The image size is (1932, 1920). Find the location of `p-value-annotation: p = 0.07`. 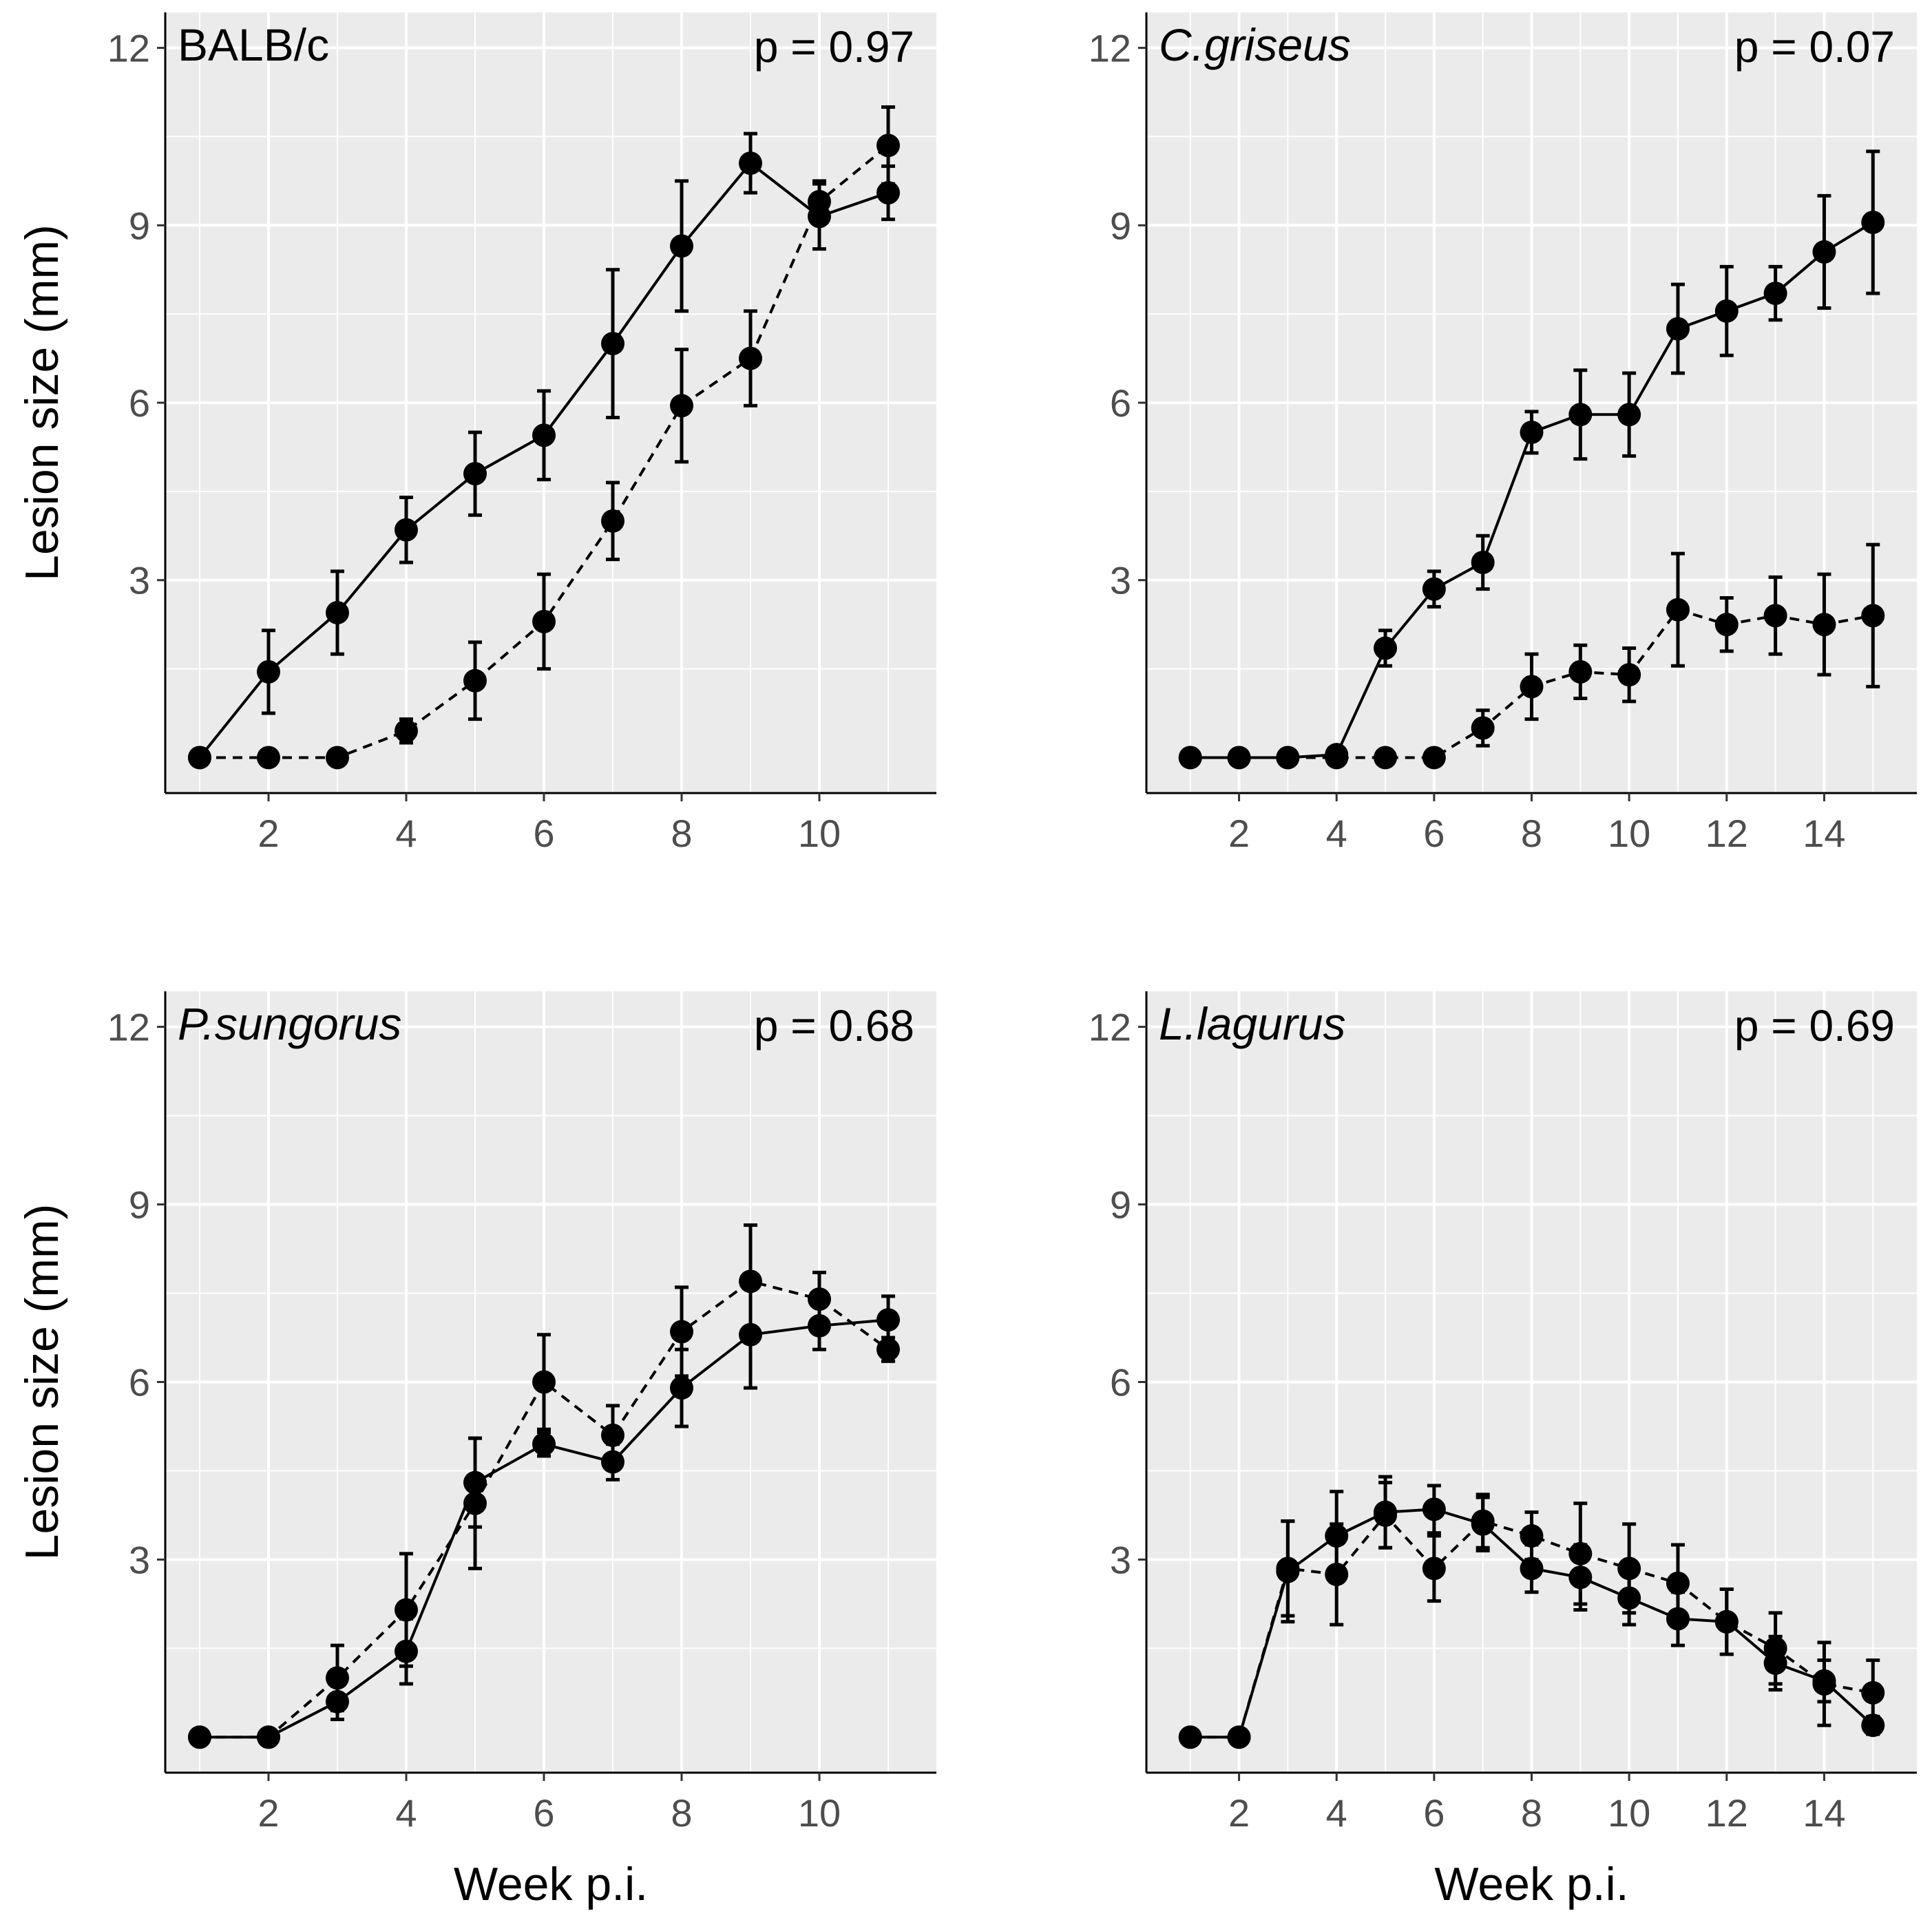

p-value-annotation: p = 0.07 is located at coordinates (1814, 47).